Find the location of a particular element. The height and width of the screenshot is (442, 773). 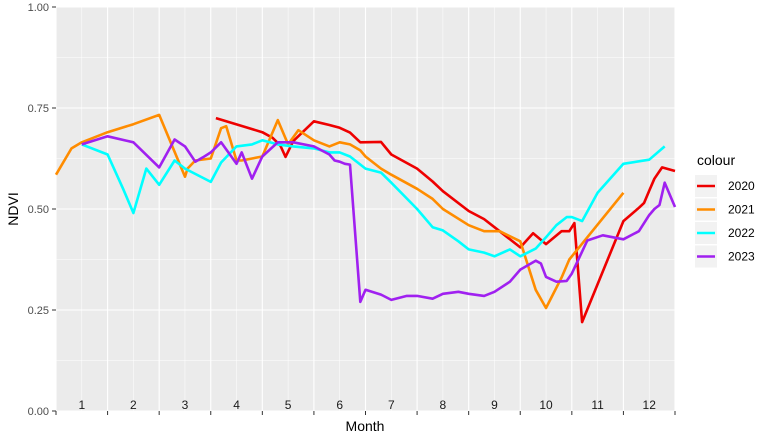

legend-items: 2020 2021 2022 2023 is located at coordinates (725, 221).